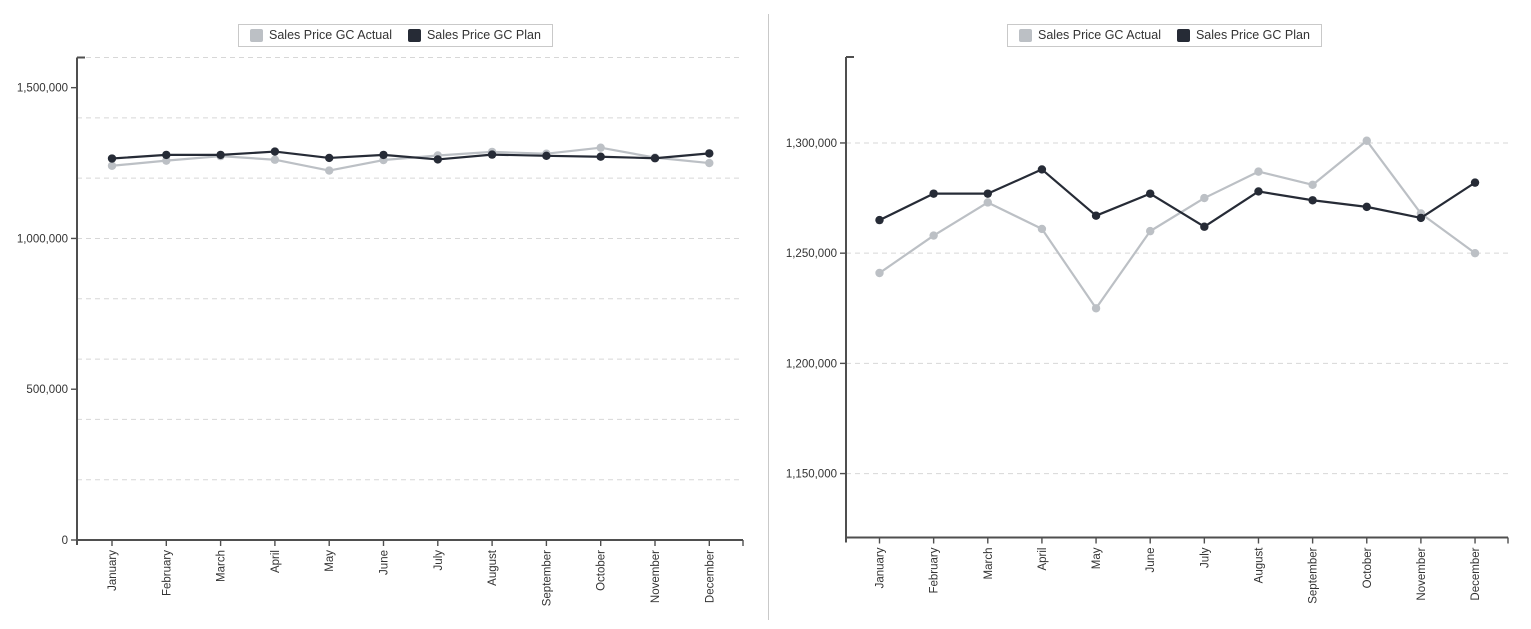 The height and width of the screenshot is (629, 1531). What do you see at coordinates (47, 390) in the screenshot?
I see `y-tick-label: 500,000` at bounding box center [47, 390].